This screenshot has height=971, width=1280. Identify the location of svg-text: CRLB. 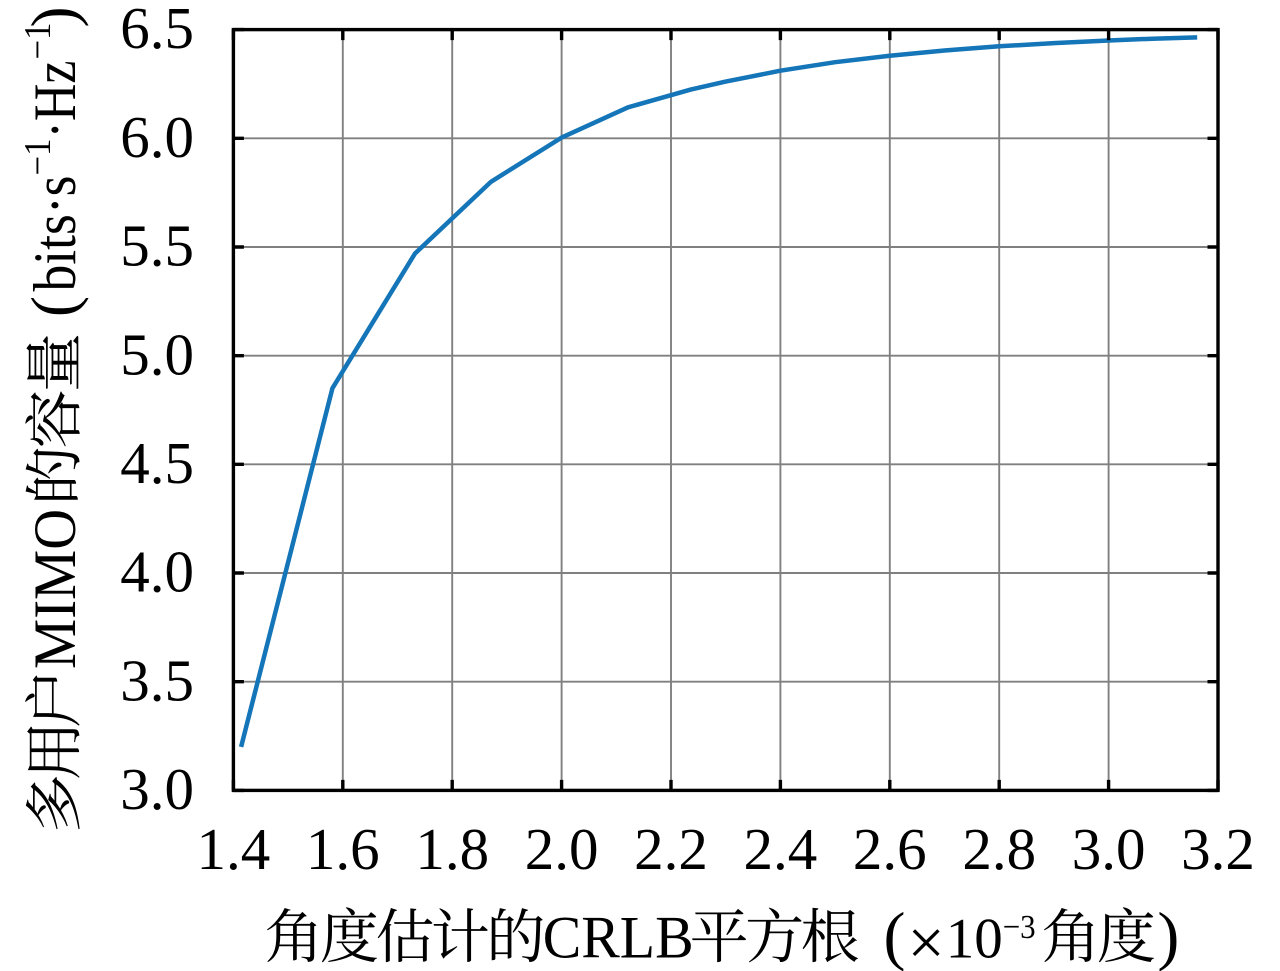
(618, 938).